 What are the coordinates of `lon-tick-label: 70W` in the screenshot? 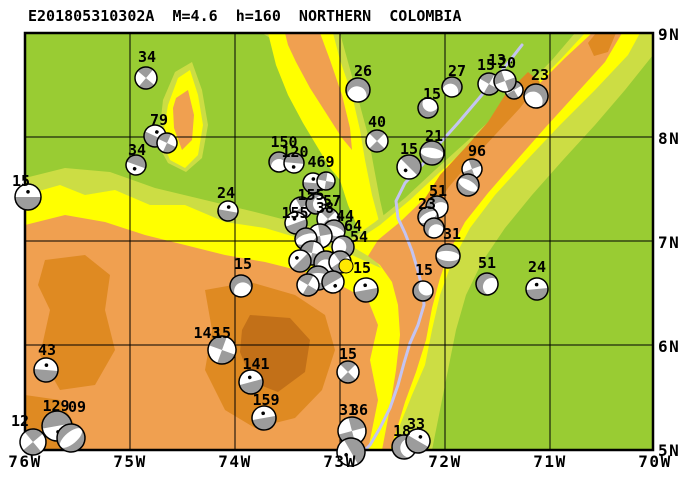 It's located at (654, 461).